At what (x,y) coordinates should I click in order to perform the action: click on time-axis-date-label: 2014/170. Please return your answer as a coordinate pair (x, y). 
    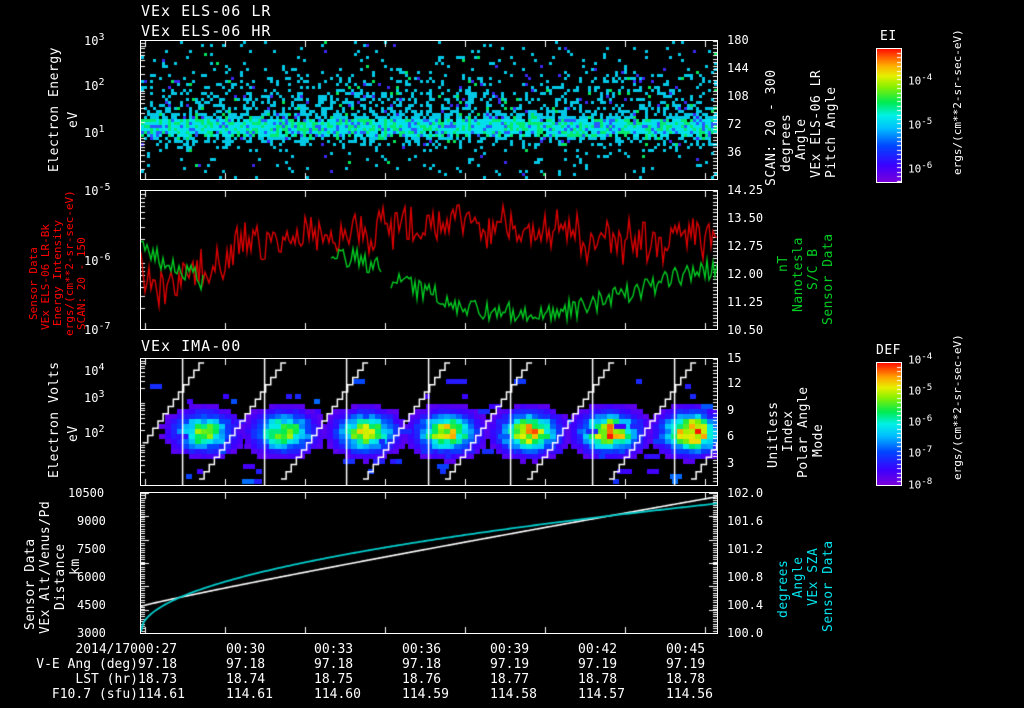
    Looking at the image, I should click on (106, 649).